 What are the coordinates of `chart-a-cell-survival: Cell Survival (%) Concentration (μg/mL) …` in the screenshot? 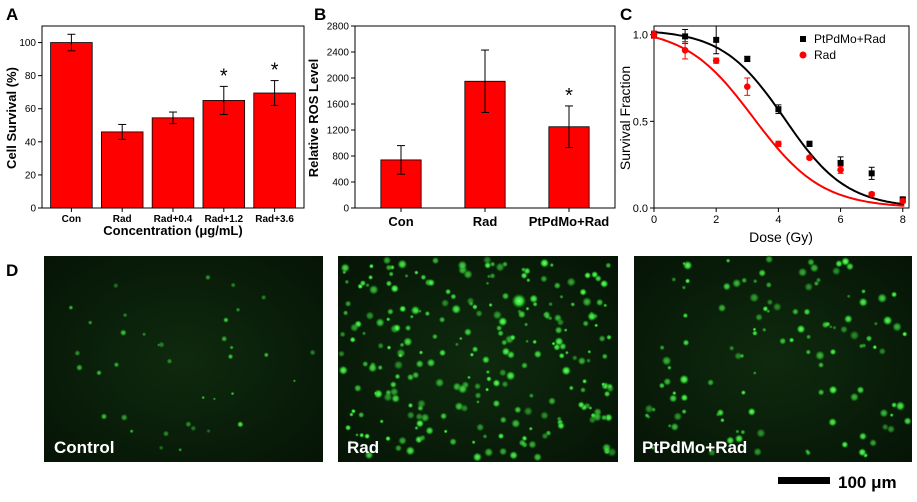 It's located at (154, 131).